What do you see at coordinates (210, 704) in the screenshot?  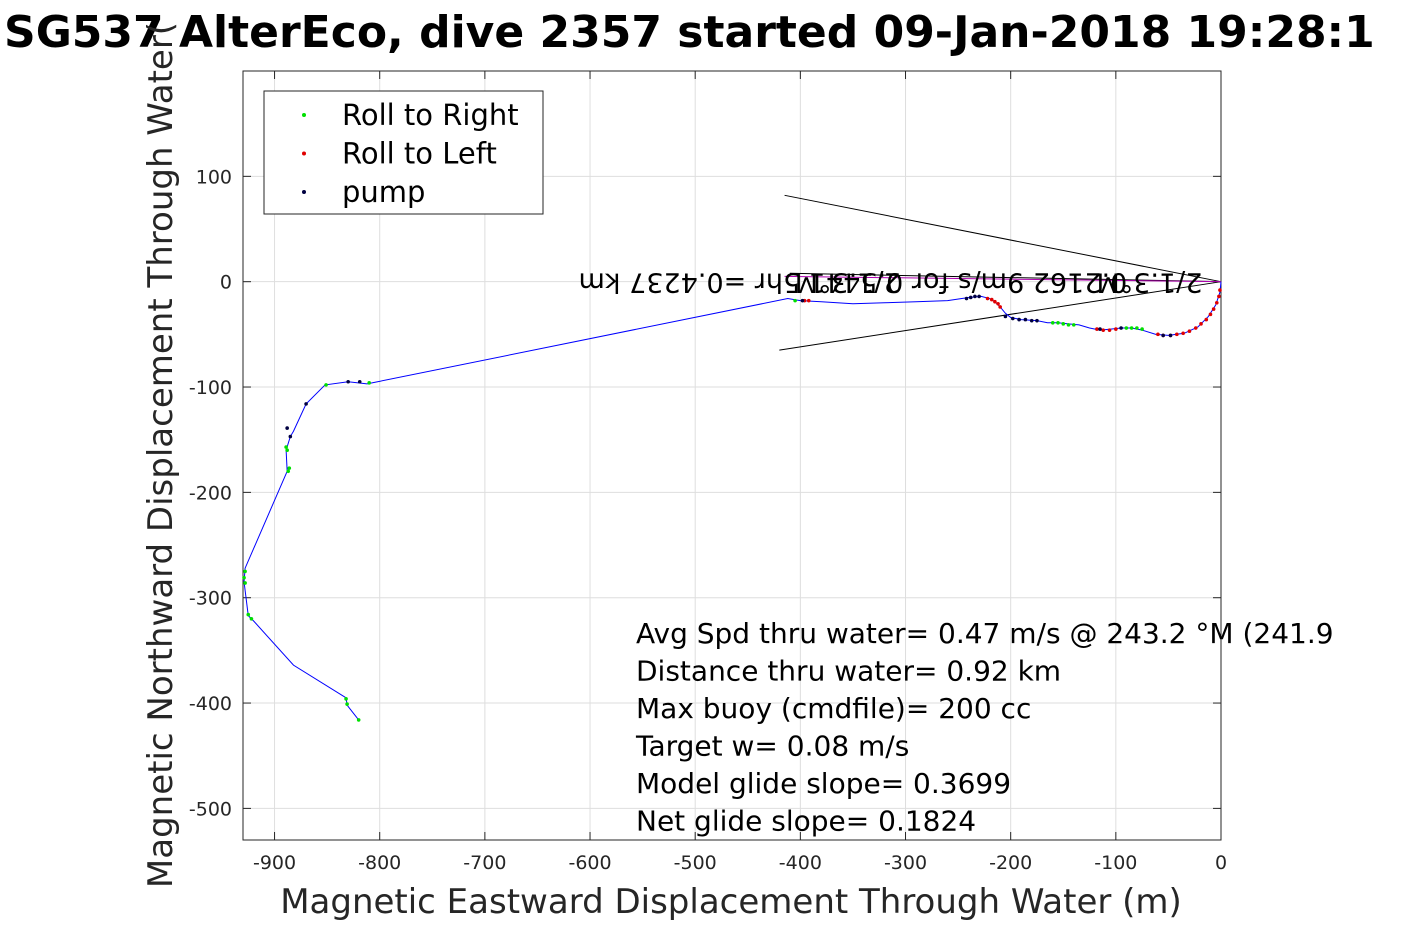 I see `y-tick-label: -400` at bounding box center [210, 704].